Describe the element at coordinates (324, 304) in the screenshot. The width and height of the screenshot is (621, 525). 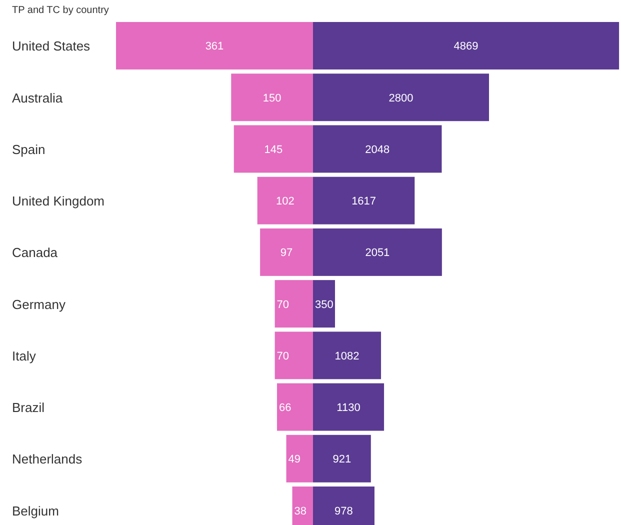
I see `data-label: 350` at that location.